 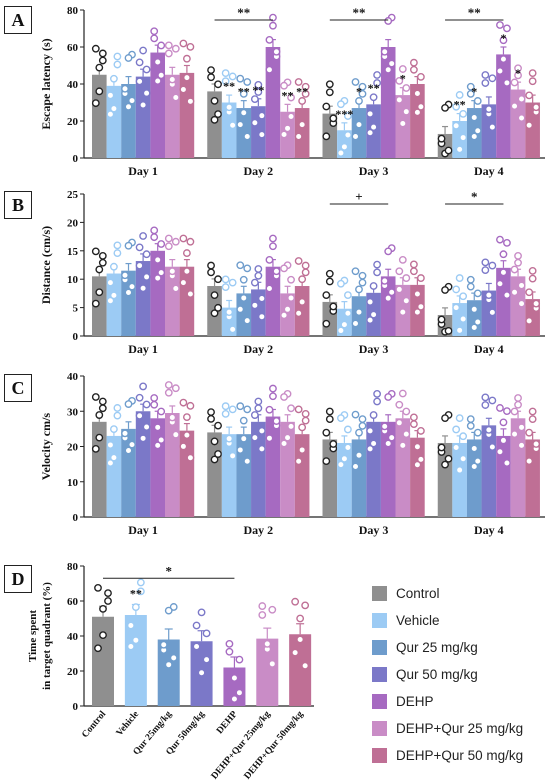 I want to click on y-tick-label: 20, so click(x=73, y=448).